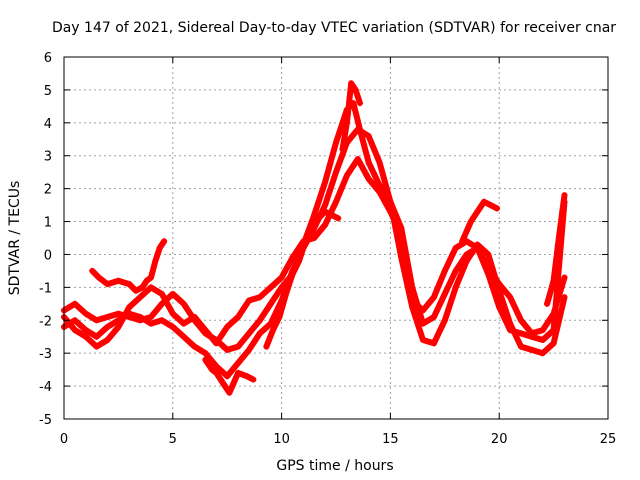 This screenshot has height=480, width=640. Describe the element at coordinates (390, 439) in the screenshot. I see `x-tick-label: 15` at that location.